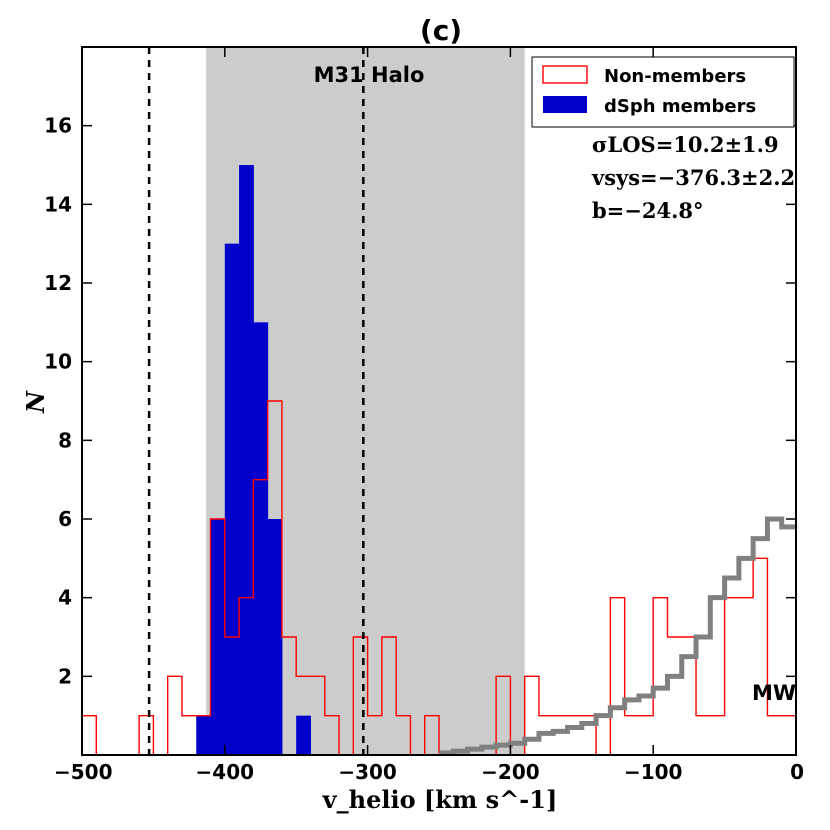 This screenshot has width=830, height=830. Describe the element at coordinates (367, 772) in the screenshot. I see `x-tick-label: −300` at that location.